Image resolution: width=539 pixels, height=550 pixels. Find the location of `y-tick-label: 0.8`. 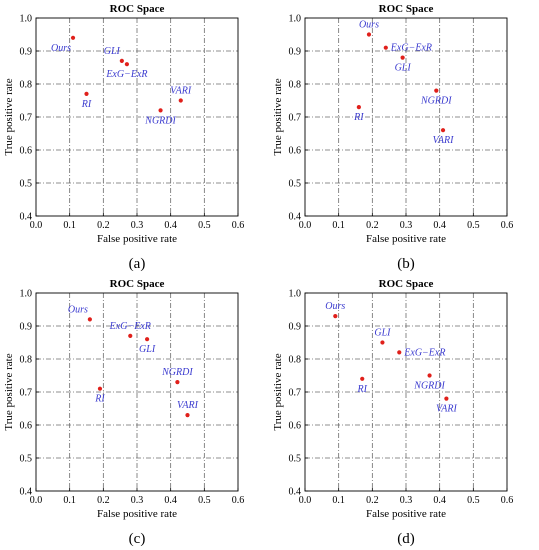

y-tick-label: 0.8 is located at coordinates (295, 85).